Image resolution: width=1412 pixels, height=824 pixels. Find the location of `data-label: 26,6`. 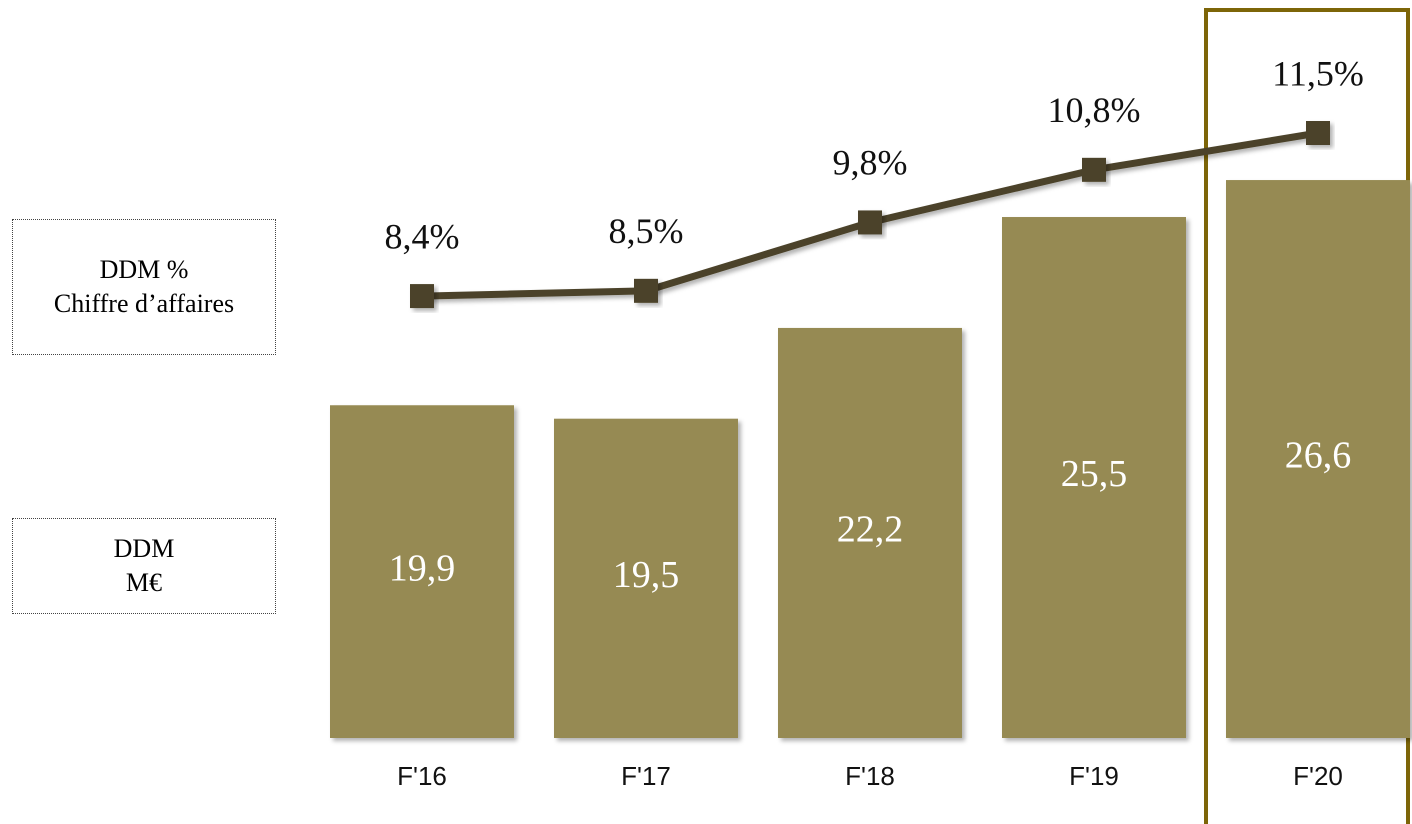

data-label: 26,6 is located at coordinates (1318, 456).